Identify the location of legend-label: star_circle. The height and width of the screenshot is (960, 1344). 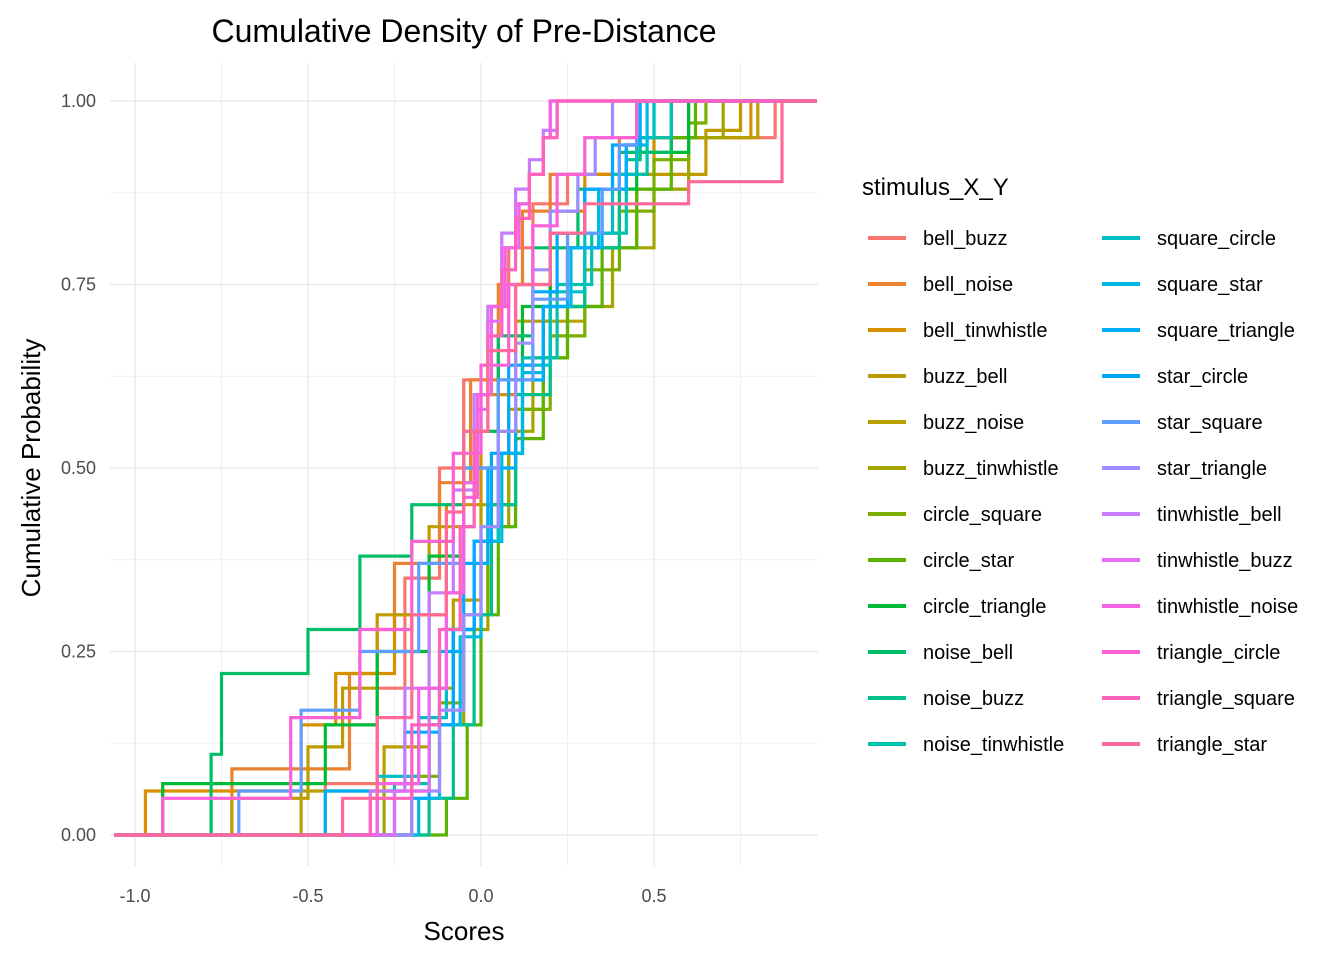
(1202, 377).